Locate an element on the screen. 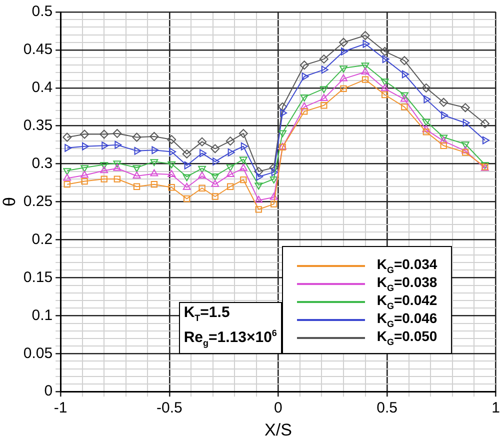 The height and width of the screenshot is (441, 503). x-tick-label: -1 is located at coordinates (61, 408).